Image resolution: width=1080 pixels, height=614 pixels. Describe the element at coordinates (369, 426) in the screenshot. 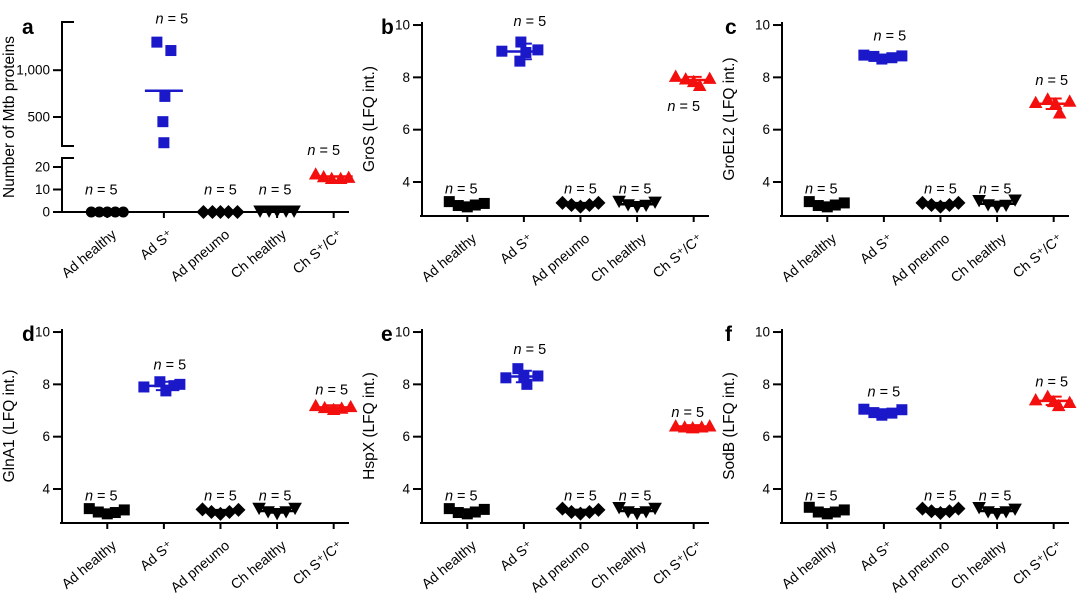

I see `svg-text: HspX (LFQ int.)` at that location.